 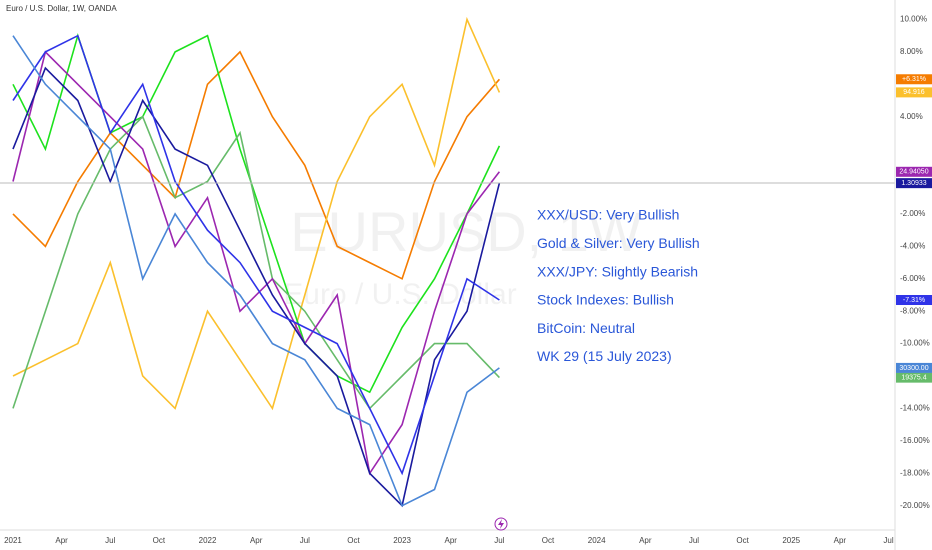 What do you see at coordinates (912, 278) in the screenshot?
I see `y-tick-label: -6.00%` at bounding box center [912, 278].